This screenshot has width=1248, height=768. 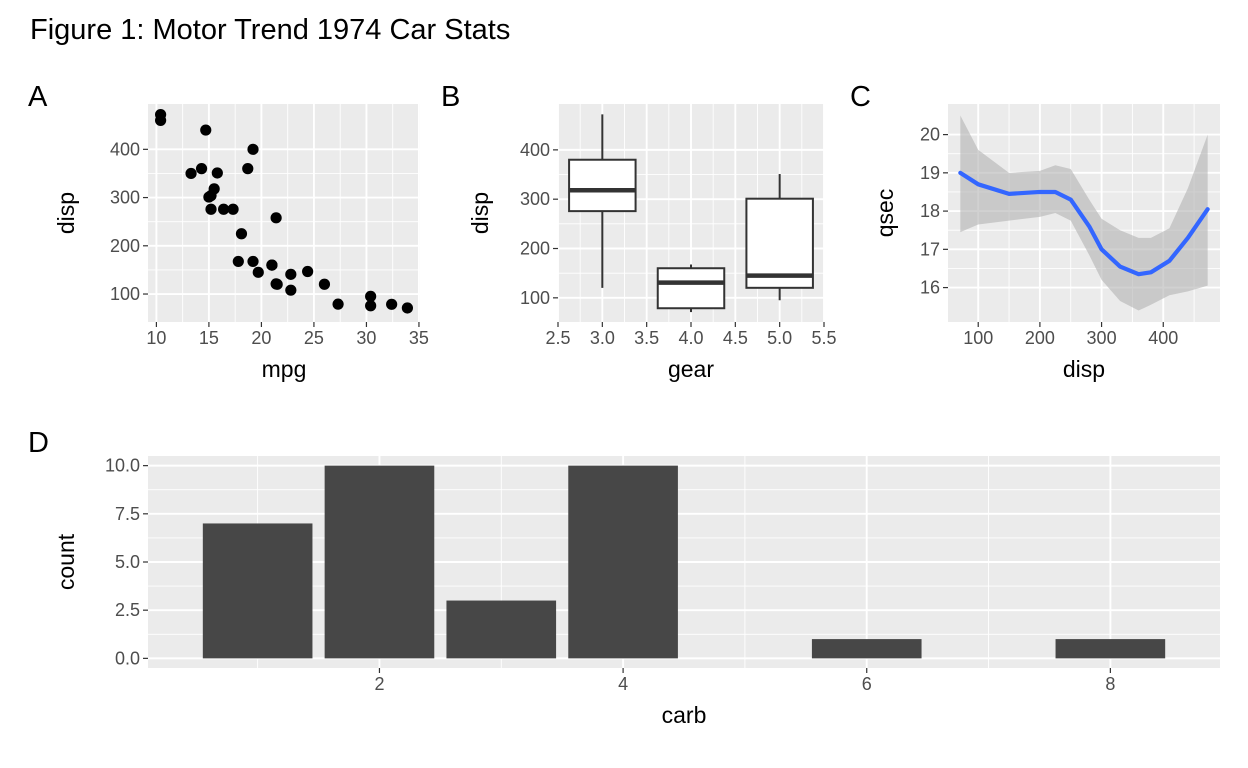 What do you see at coordinates (127, 610) in the screenshot?
I see `y-tick-label: 2.5` at bounding box center [127, 610].